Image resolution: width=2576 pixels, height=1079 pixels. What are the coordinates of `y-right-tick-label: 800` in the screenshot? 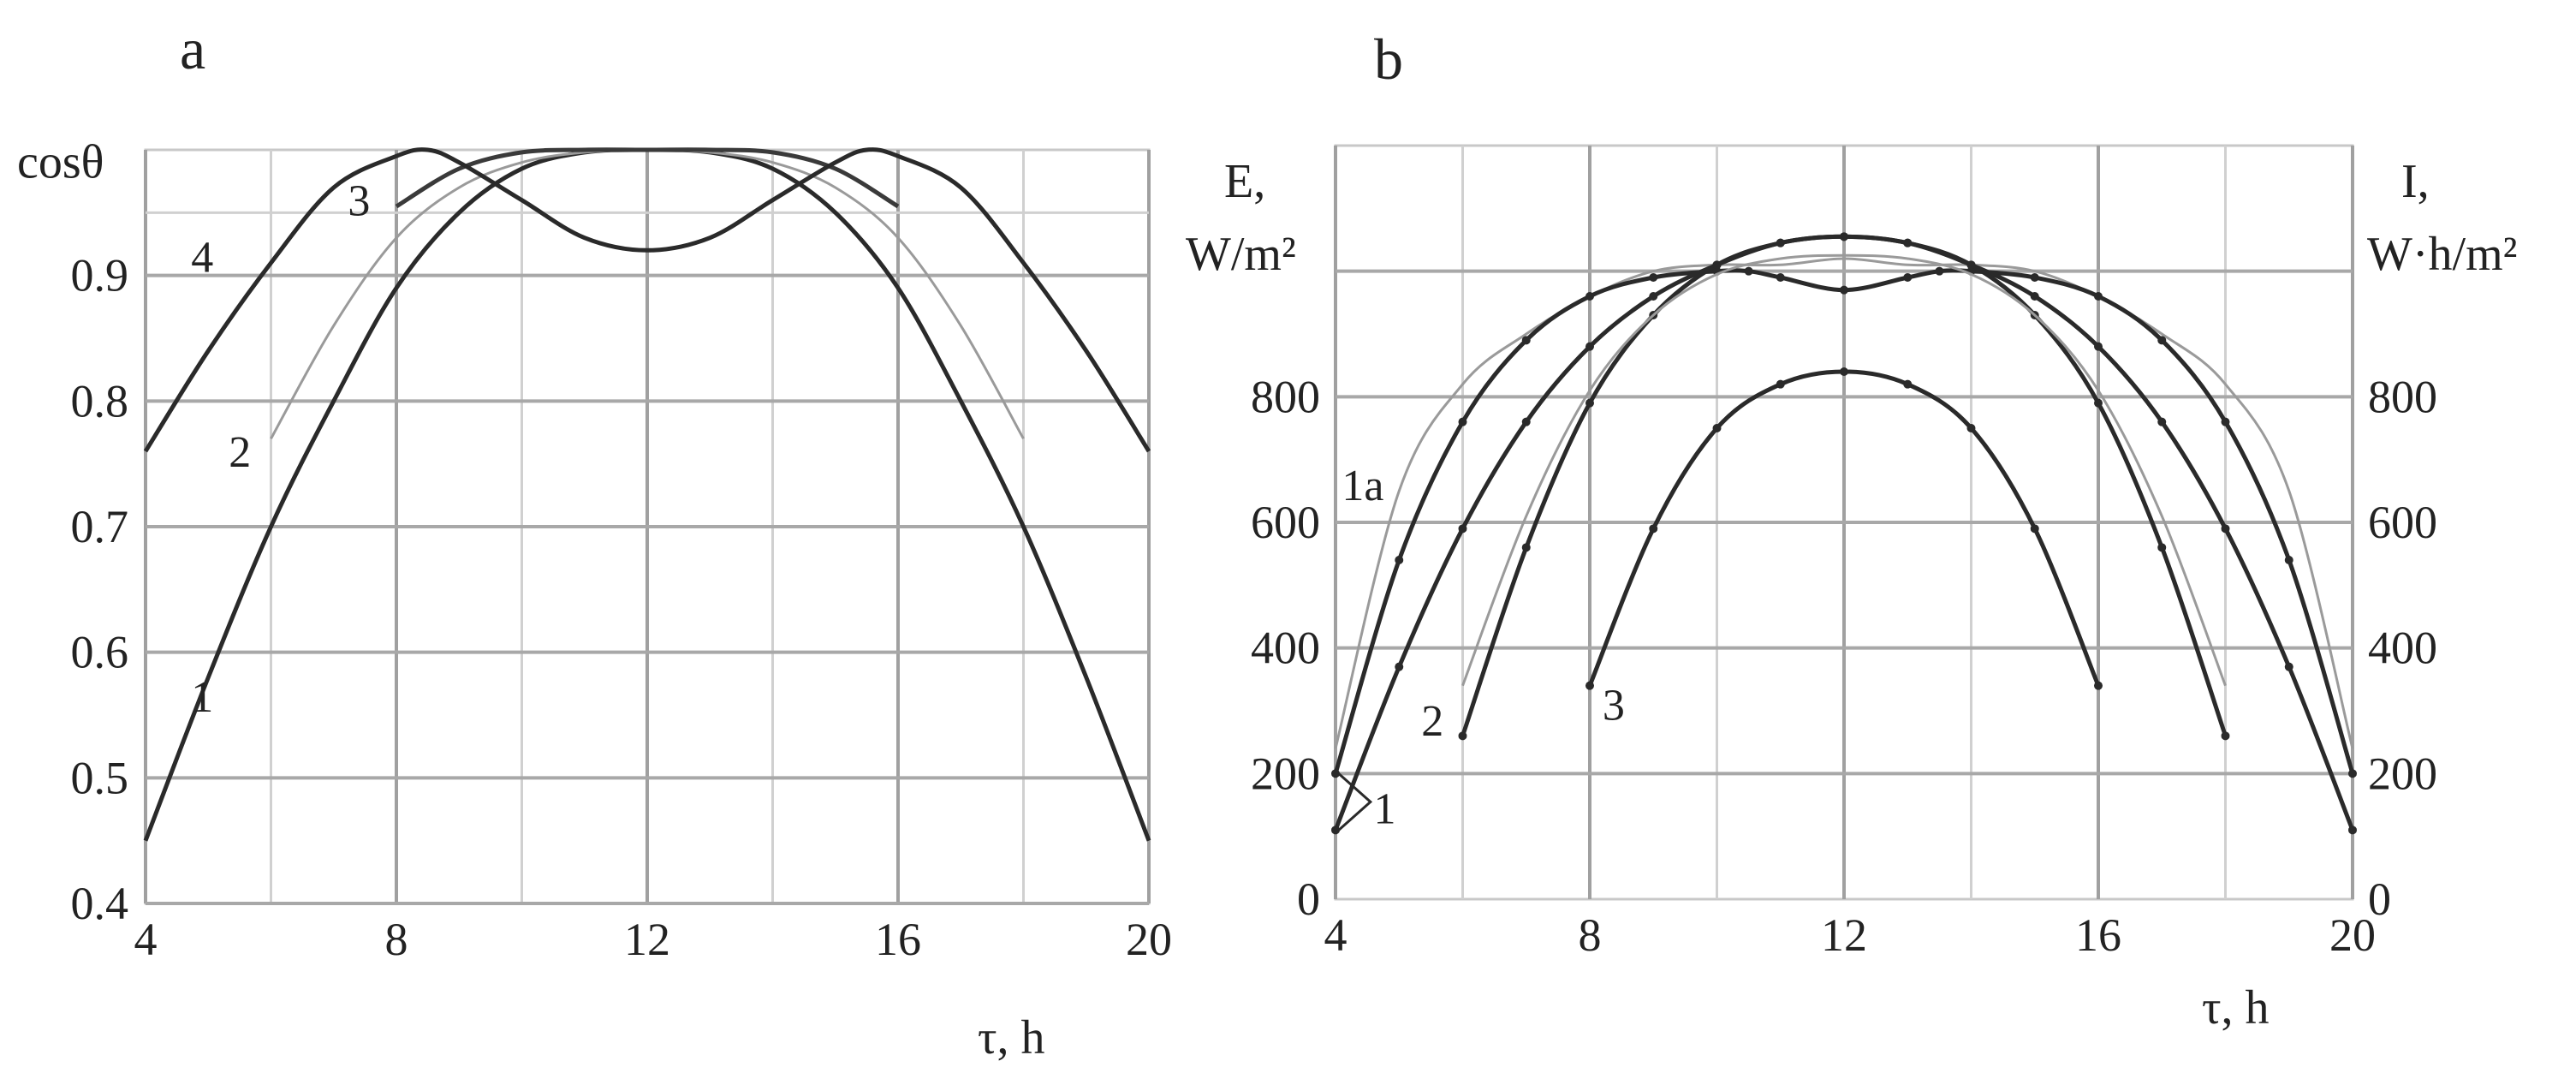 It's located at (2403, 396).